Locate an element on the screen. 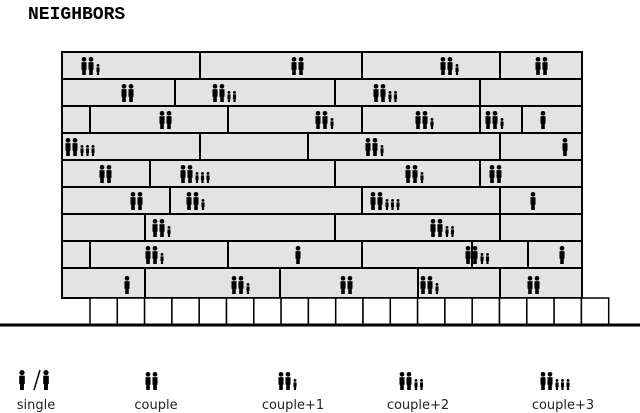  slash is located at coordinates (37, 380).